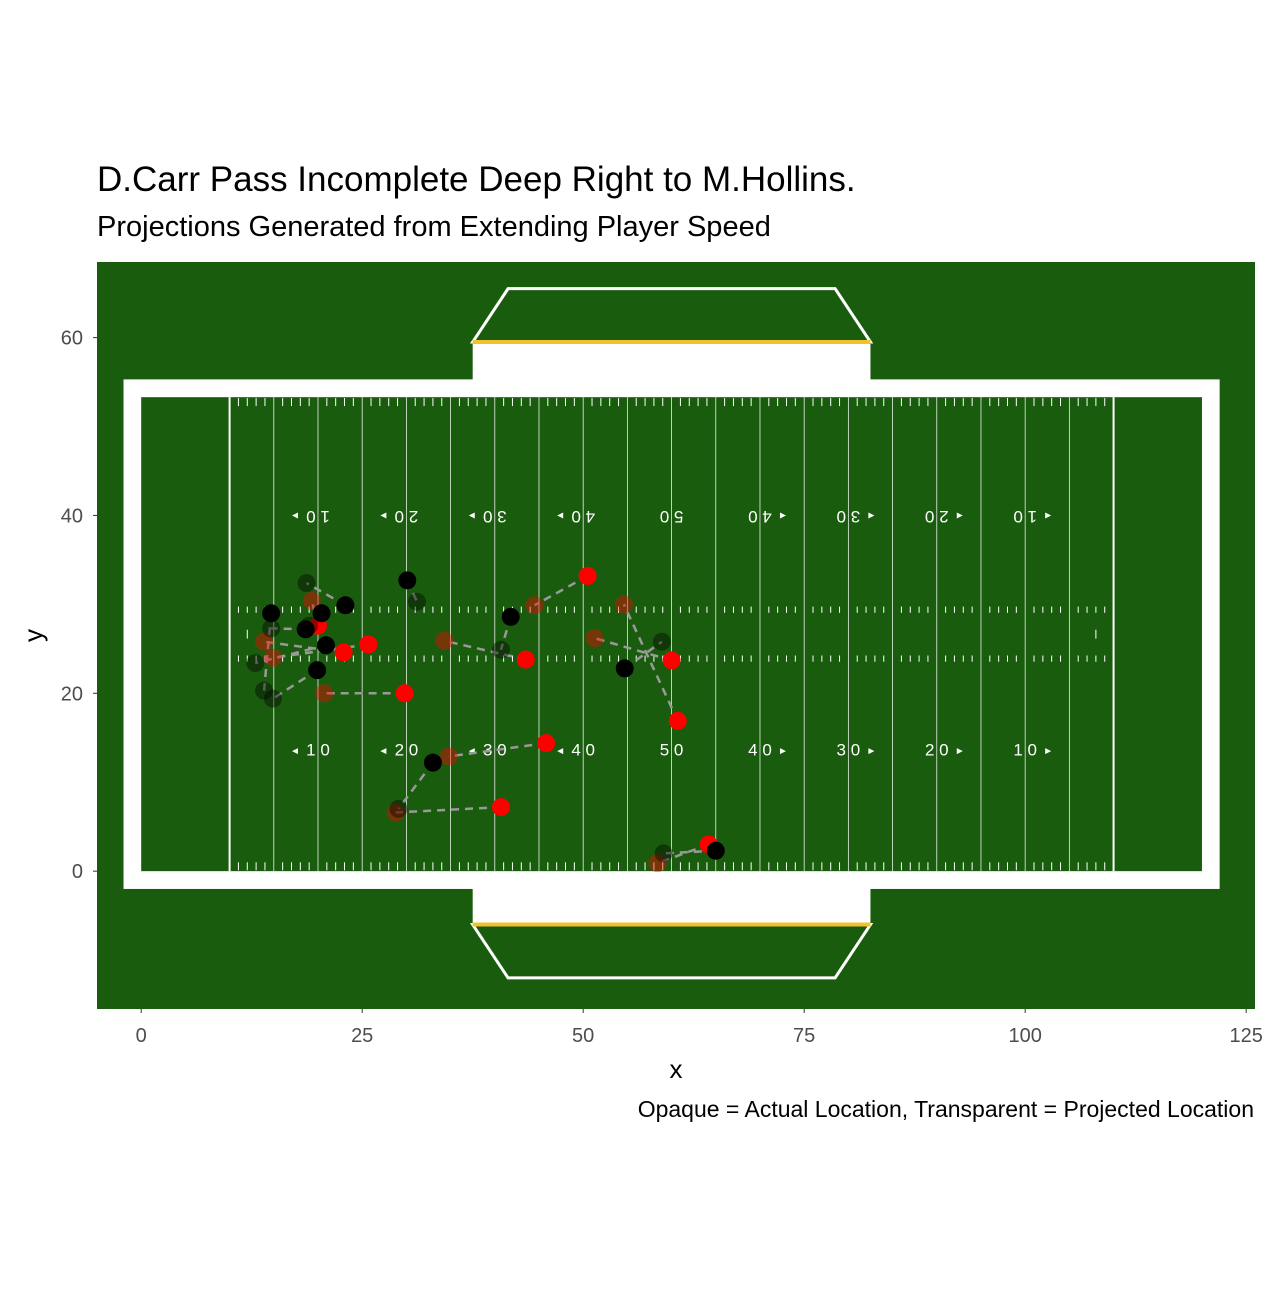  I want to click on yard-number-bottom: 5 0, so click(672, 750).